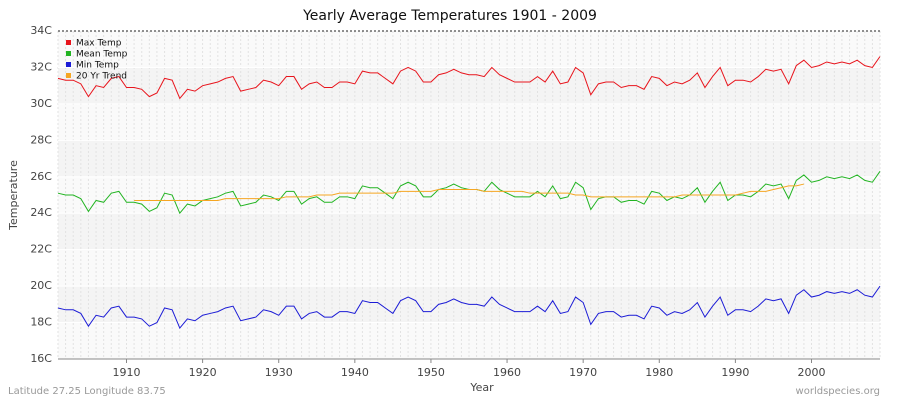  Describe the element at coordinates (102, 55) in the screenshot. I see `legend-label: Mean Temp` at that location.